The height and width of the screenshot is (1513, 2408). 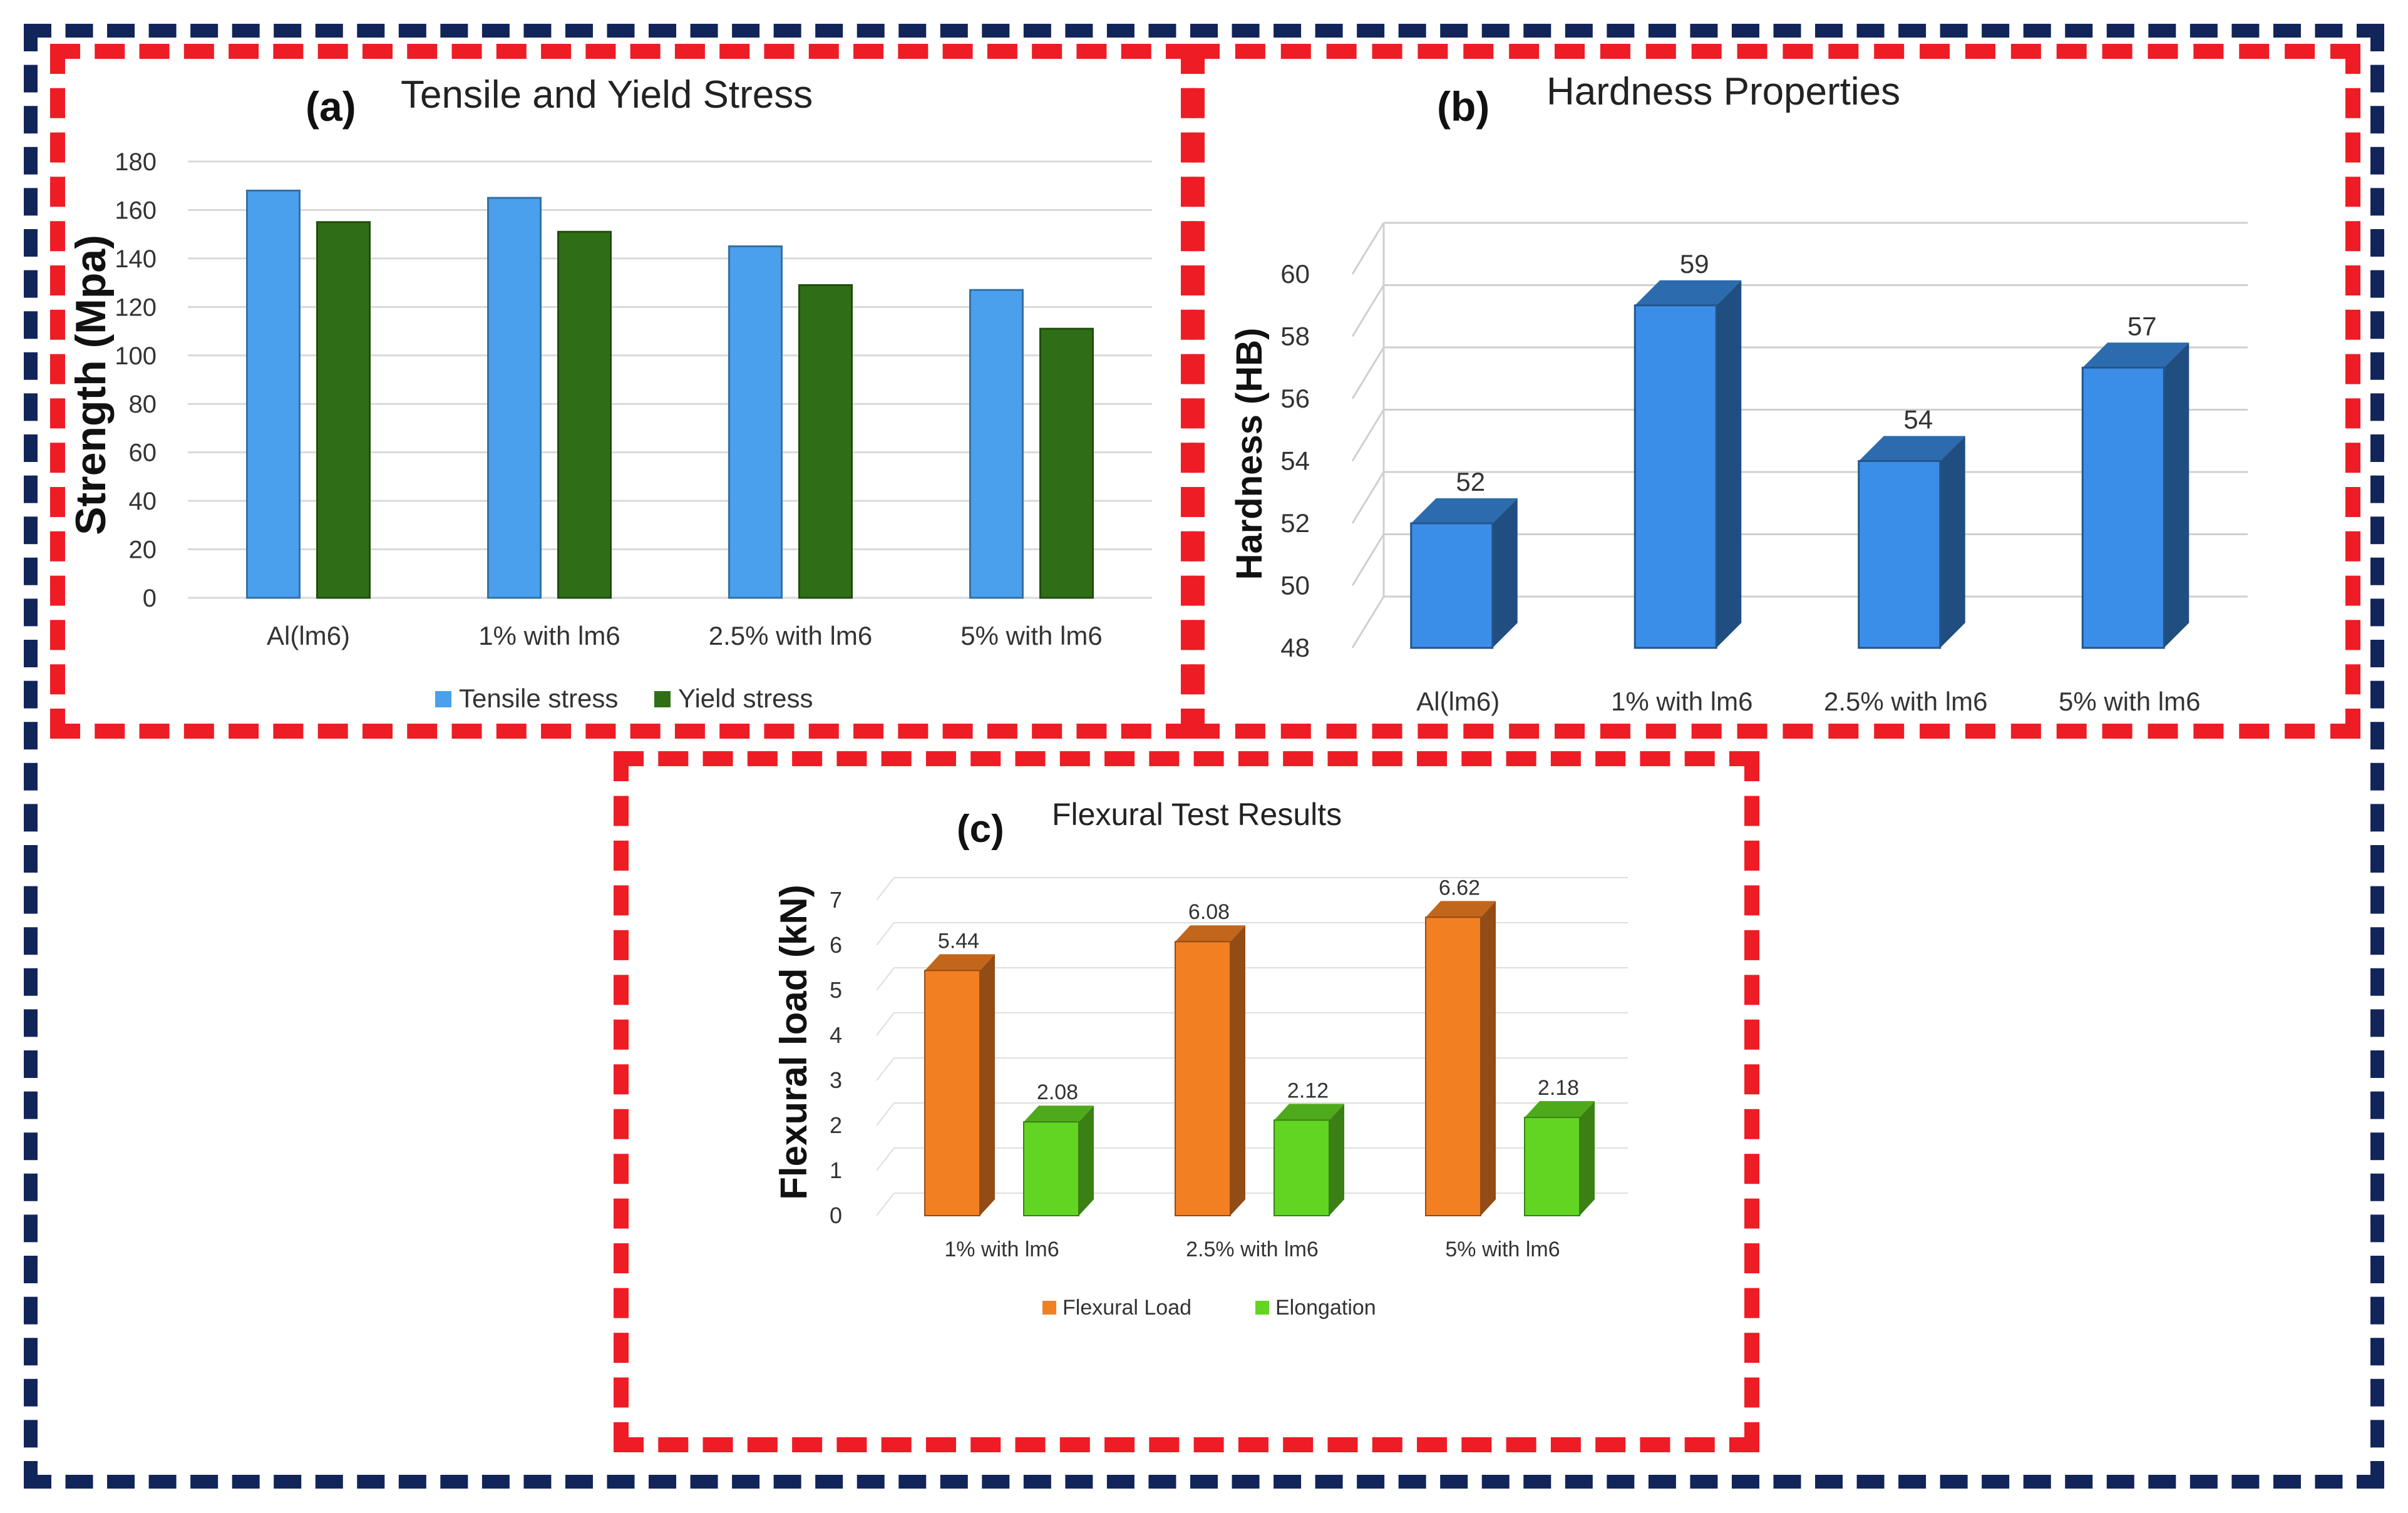 What do you see at coordinates (836, 990) in the screenshot?
I see `y-tick-label: 5` at bounding box center [836, 990].